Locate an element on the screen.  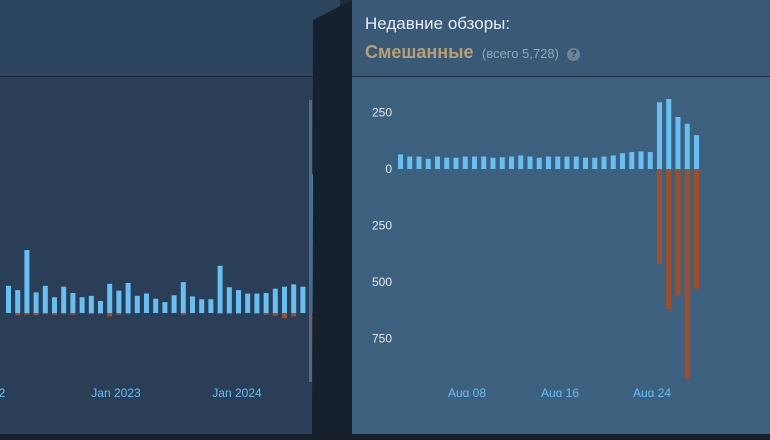
help-icon: ? is located at coordinates (574, 54).